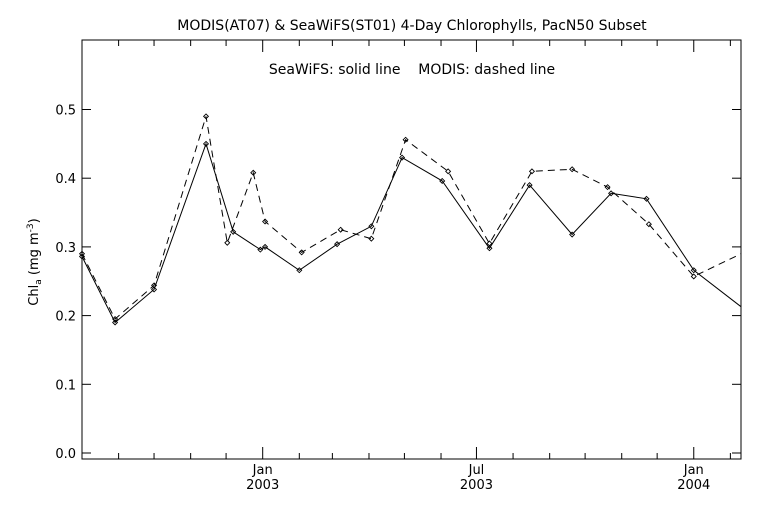 The height and width of the screenshot is (512, 768). What do you see at coordinates (476, 470) in the screenshot?
I see `x-tick-label-month: Jul` at bounding box center [476, 470].